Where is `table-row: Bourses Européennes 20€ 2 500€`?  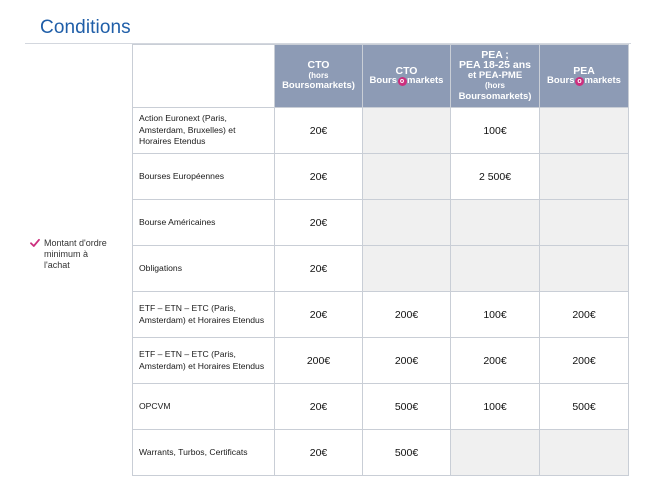
table-row: Bourses Européennes 20€ 2 500€ is located at coordinates (380, 176).